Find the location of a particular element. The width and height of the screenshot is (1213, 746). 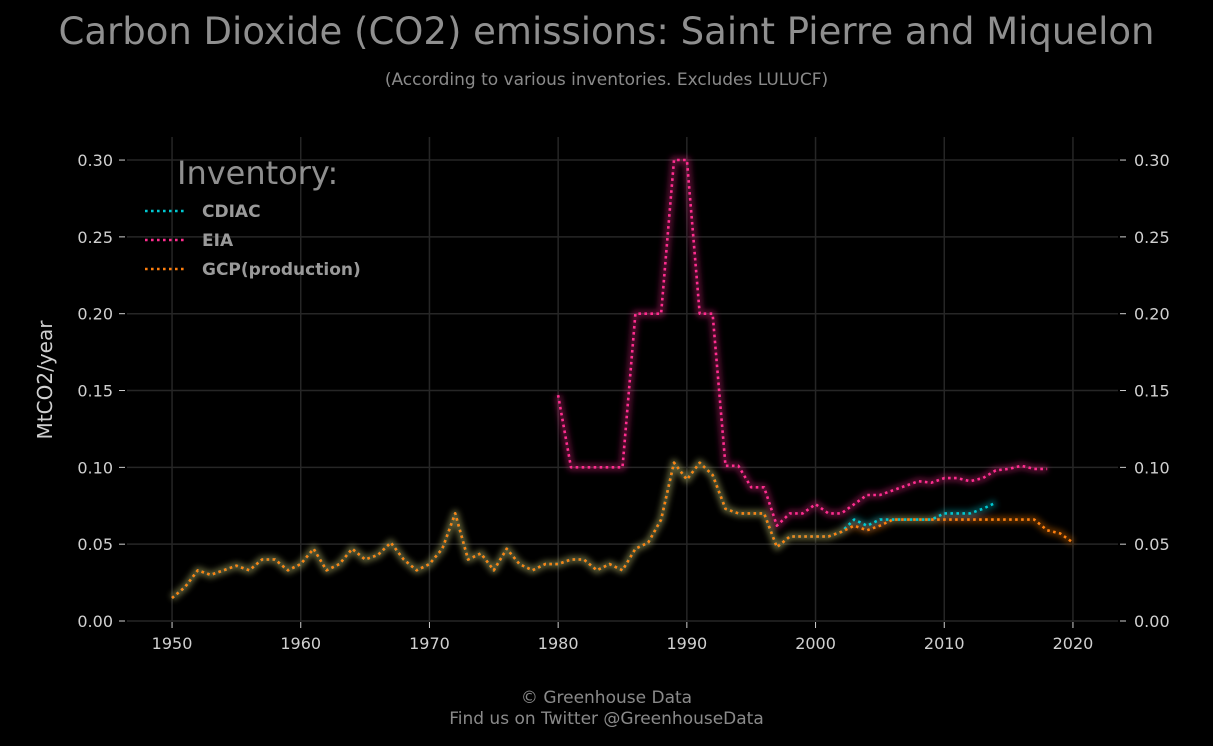

y-tick-label-right: 0.00 is located at coordinates (1152, 621).